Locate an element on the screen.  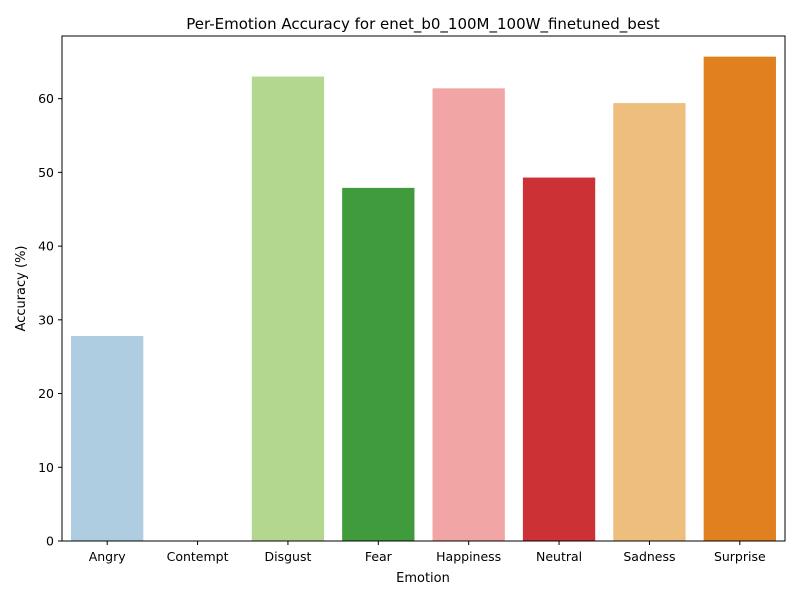
y-tick-label-50: 50 is located at coordinates (46, 172).